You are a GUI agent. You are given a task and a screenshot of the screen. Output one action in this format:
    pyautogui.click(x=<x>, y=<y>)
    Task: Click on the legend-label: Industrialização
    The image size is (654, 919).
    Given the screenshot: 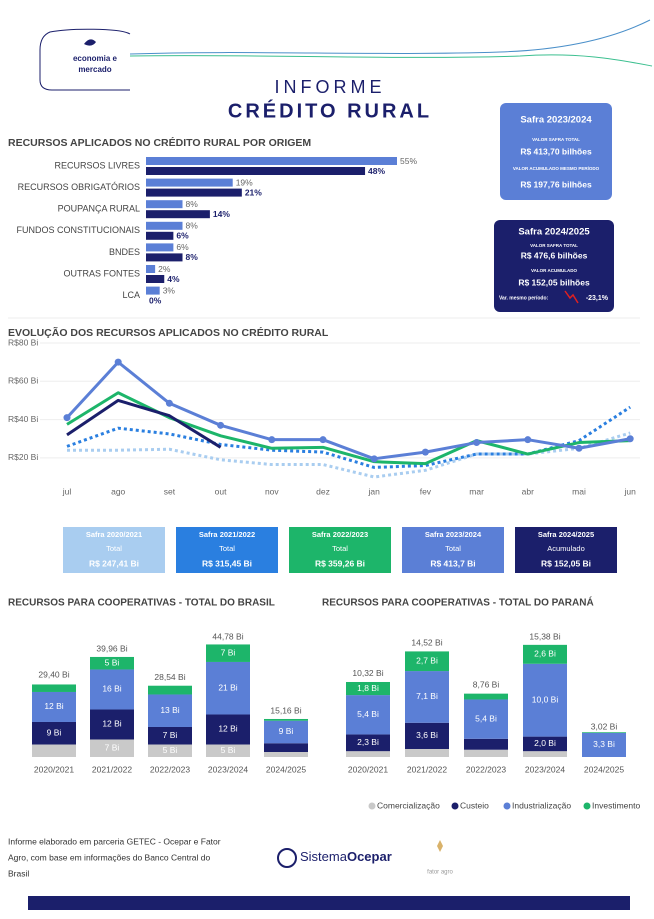 What is the action you would take?
    pyautogui.click(x=541, y=805)
    